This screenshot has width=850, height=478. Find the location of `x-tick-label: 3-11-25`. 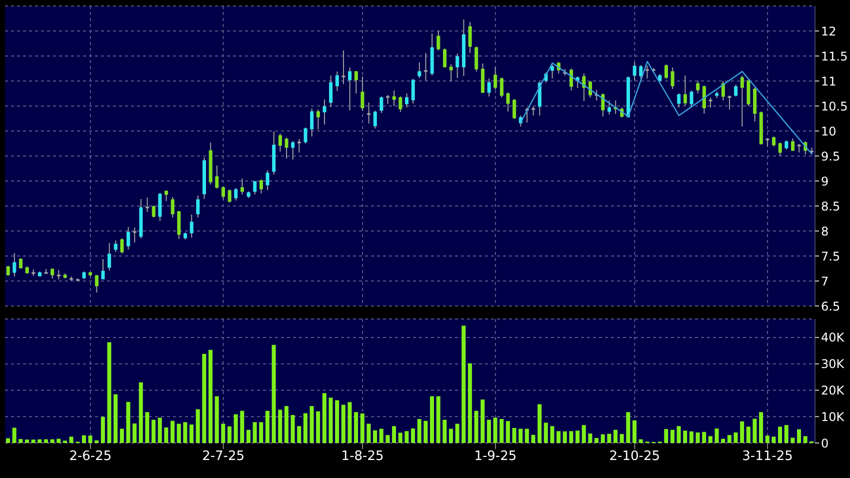

x-tick-label: 3-11-25 is located at coordinates (767, 456).